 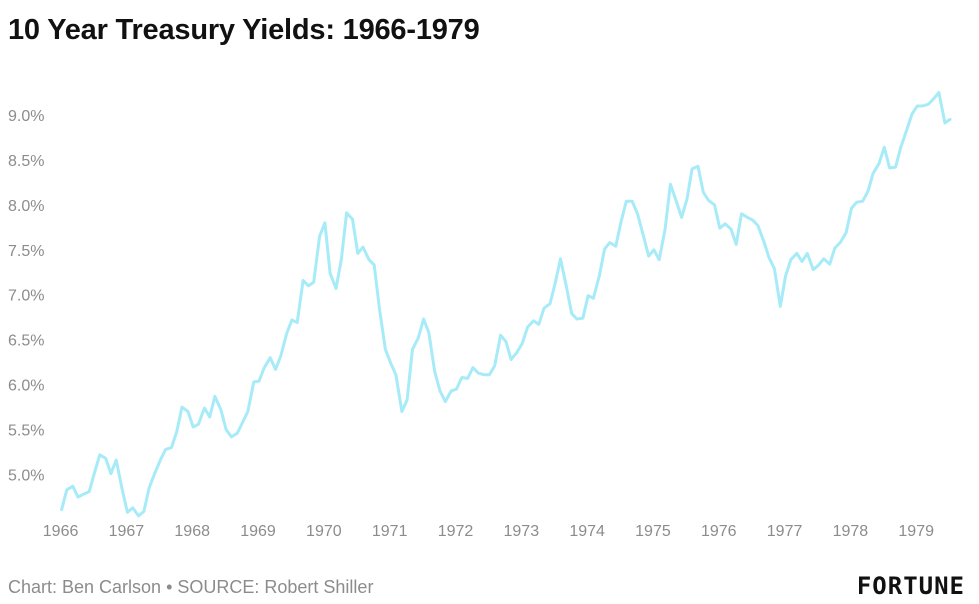 What do you see at coordinates (26, 386) in the screenshot?
I see `y-tick-label: 6.0%` at bounding box center [26, 386].